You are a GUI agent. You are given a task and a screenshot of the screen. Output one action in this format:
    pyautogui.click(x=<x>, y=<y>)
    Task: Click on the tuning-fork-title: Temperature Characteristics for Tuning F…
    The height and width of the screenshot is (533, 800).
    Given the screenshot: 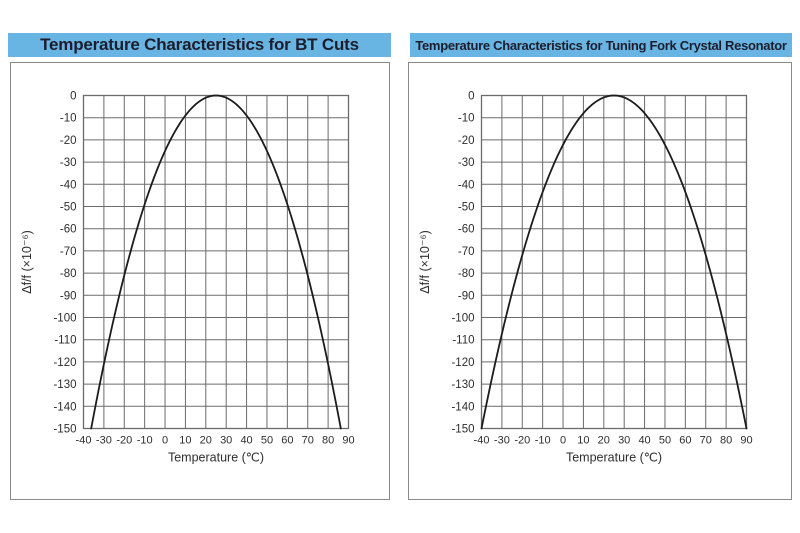 What is the action you would take?
    pyautogui.click(x=601, y=45)
    